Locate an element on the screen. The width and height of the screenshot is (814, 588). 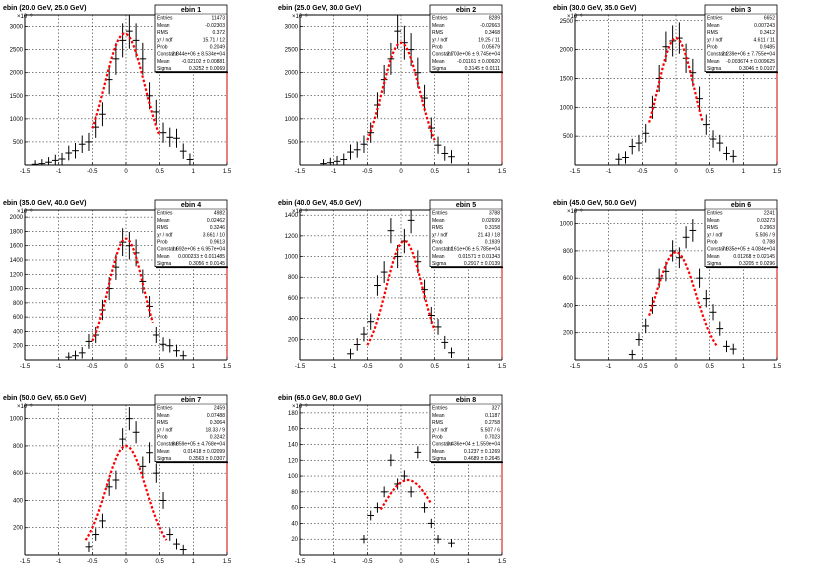
stats-value: 3788 is located at coordinates (494, 214).